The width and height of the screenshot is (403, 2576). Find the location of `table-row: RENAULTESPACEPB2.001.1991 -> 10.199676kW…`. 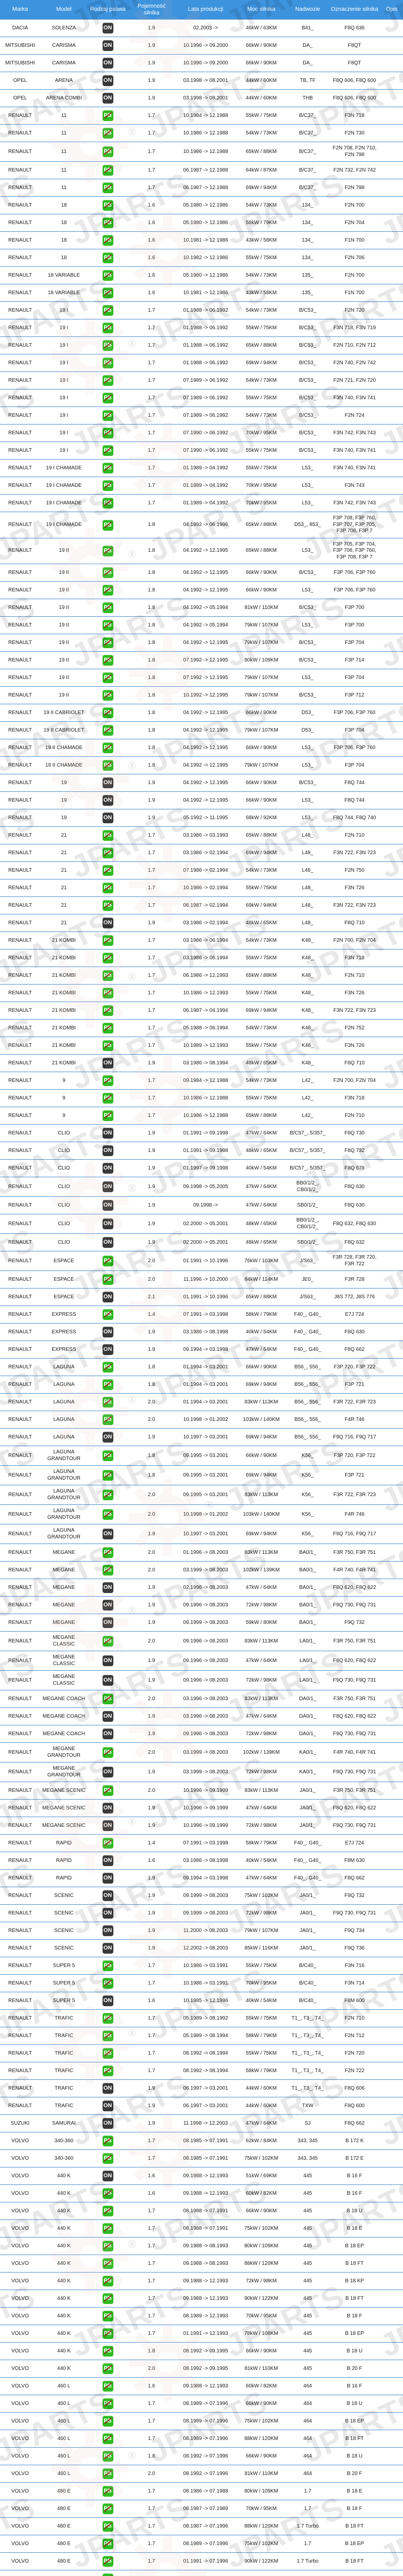

table-row: RENAULTESPACEPB2.001.1991 -> 10.199676kW… is located at coordinates (202, 1261).